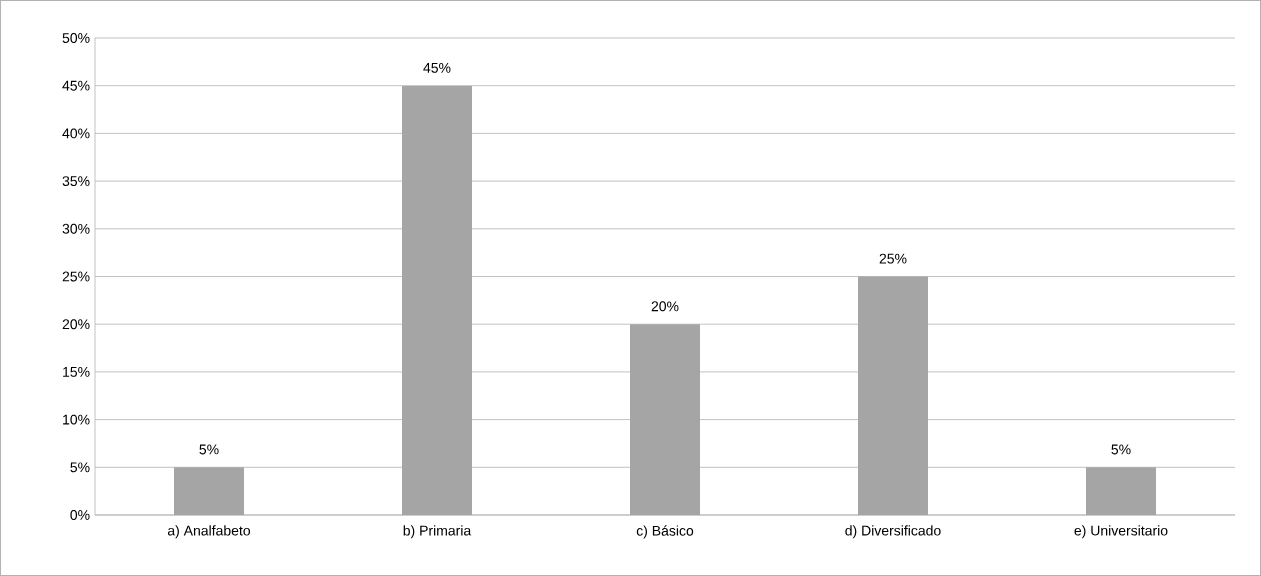 This screenshot has height=576, width=1261. I want to click on x-tick-label: d) Diversificado, so click(893, 532).